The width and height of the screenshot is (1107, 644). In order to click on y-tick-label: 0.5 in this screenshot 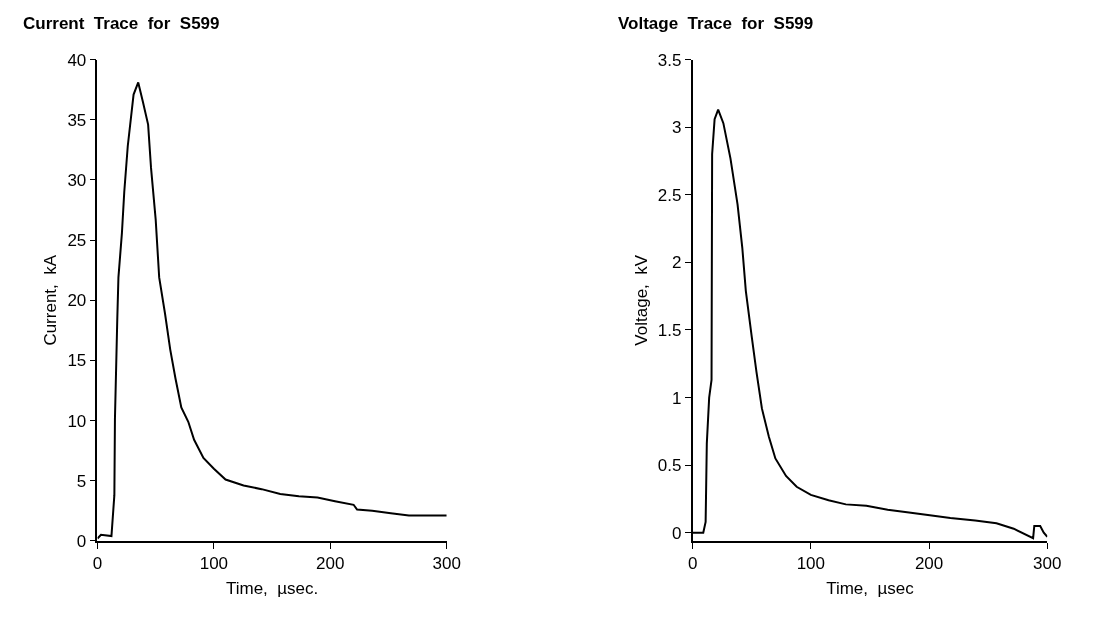, I will do `click(669, 466)`.